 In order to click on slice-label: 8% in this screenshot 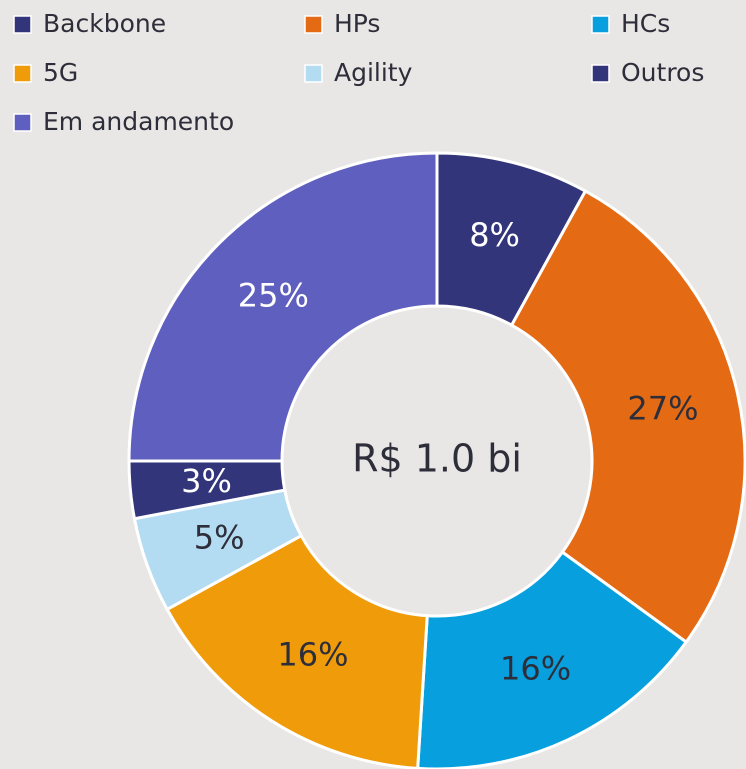, I will do `click(494, 235)`.